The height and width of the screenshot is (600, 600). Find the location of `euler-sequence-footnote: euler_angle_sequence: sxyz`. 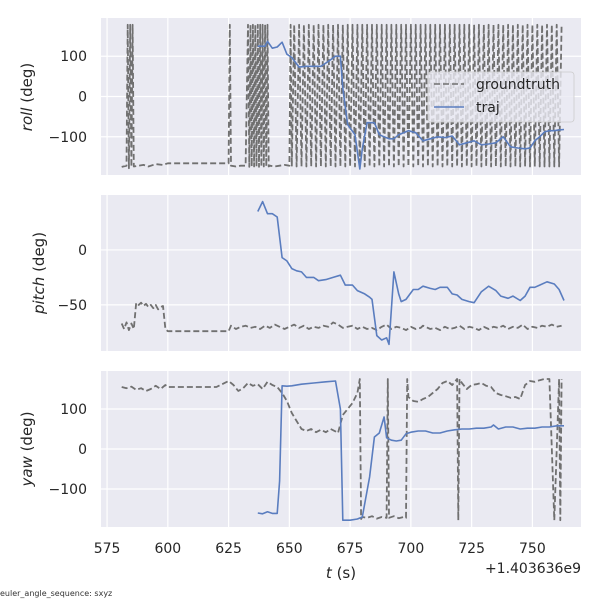

euler-sequence-footnote: euler_angle_sequence: sxyz is located at coordinates (56, 593).